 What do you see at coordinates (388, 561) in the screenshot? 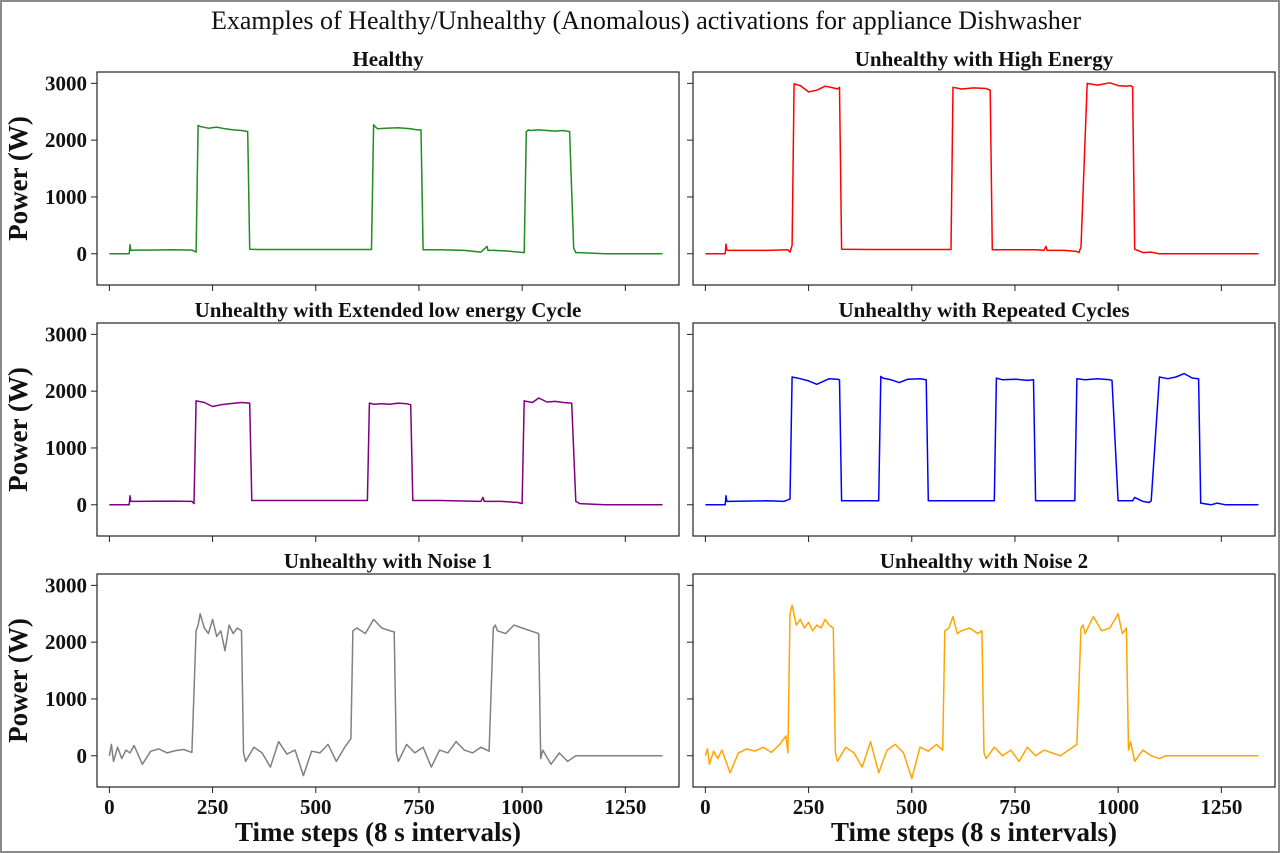
I see `subplot-title: Unhealthy with Noise 1` at bounding box center [388, 561].